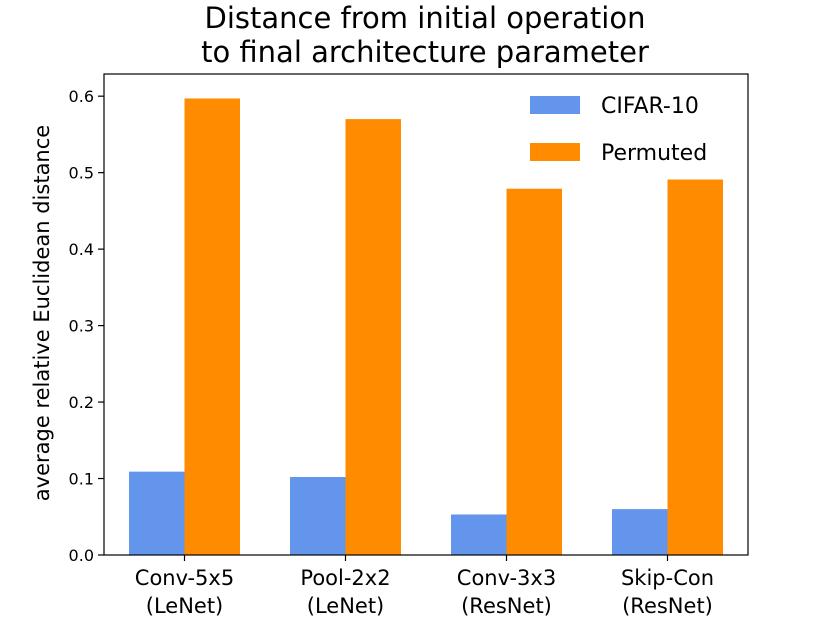  What do you see at coordinates (425, 18) in the screenshot?
I see `chart-title-line-1: Distance from initial operation` at bounding box center [425, 18].